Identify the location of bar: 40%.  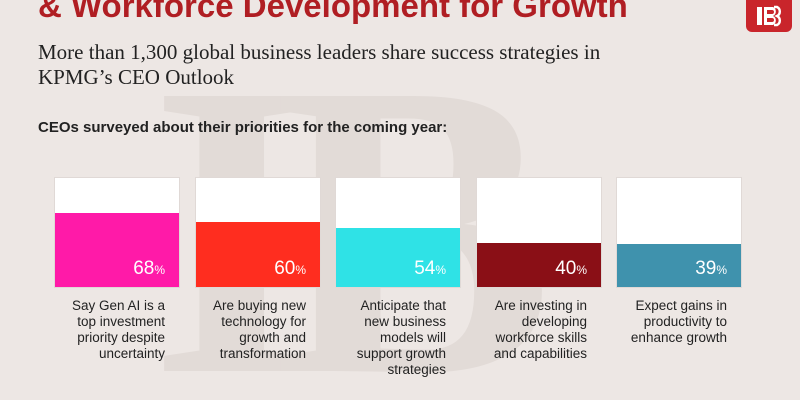
(539, 265).